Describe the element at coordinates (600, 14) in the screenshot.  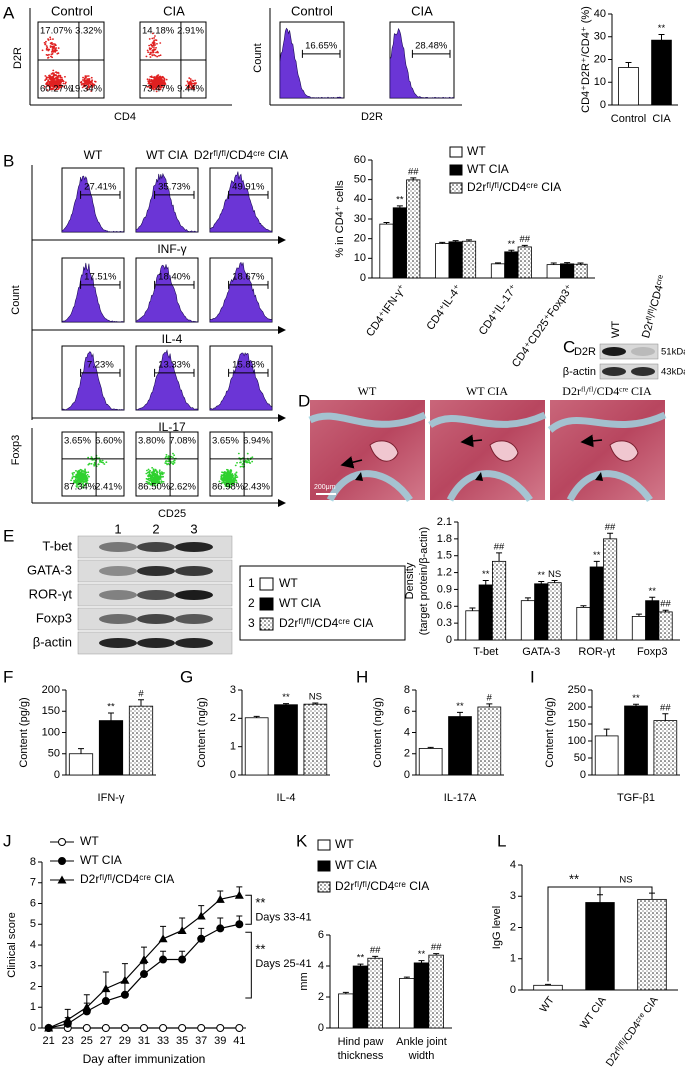
I see `y-tick-label: 40` at that location.